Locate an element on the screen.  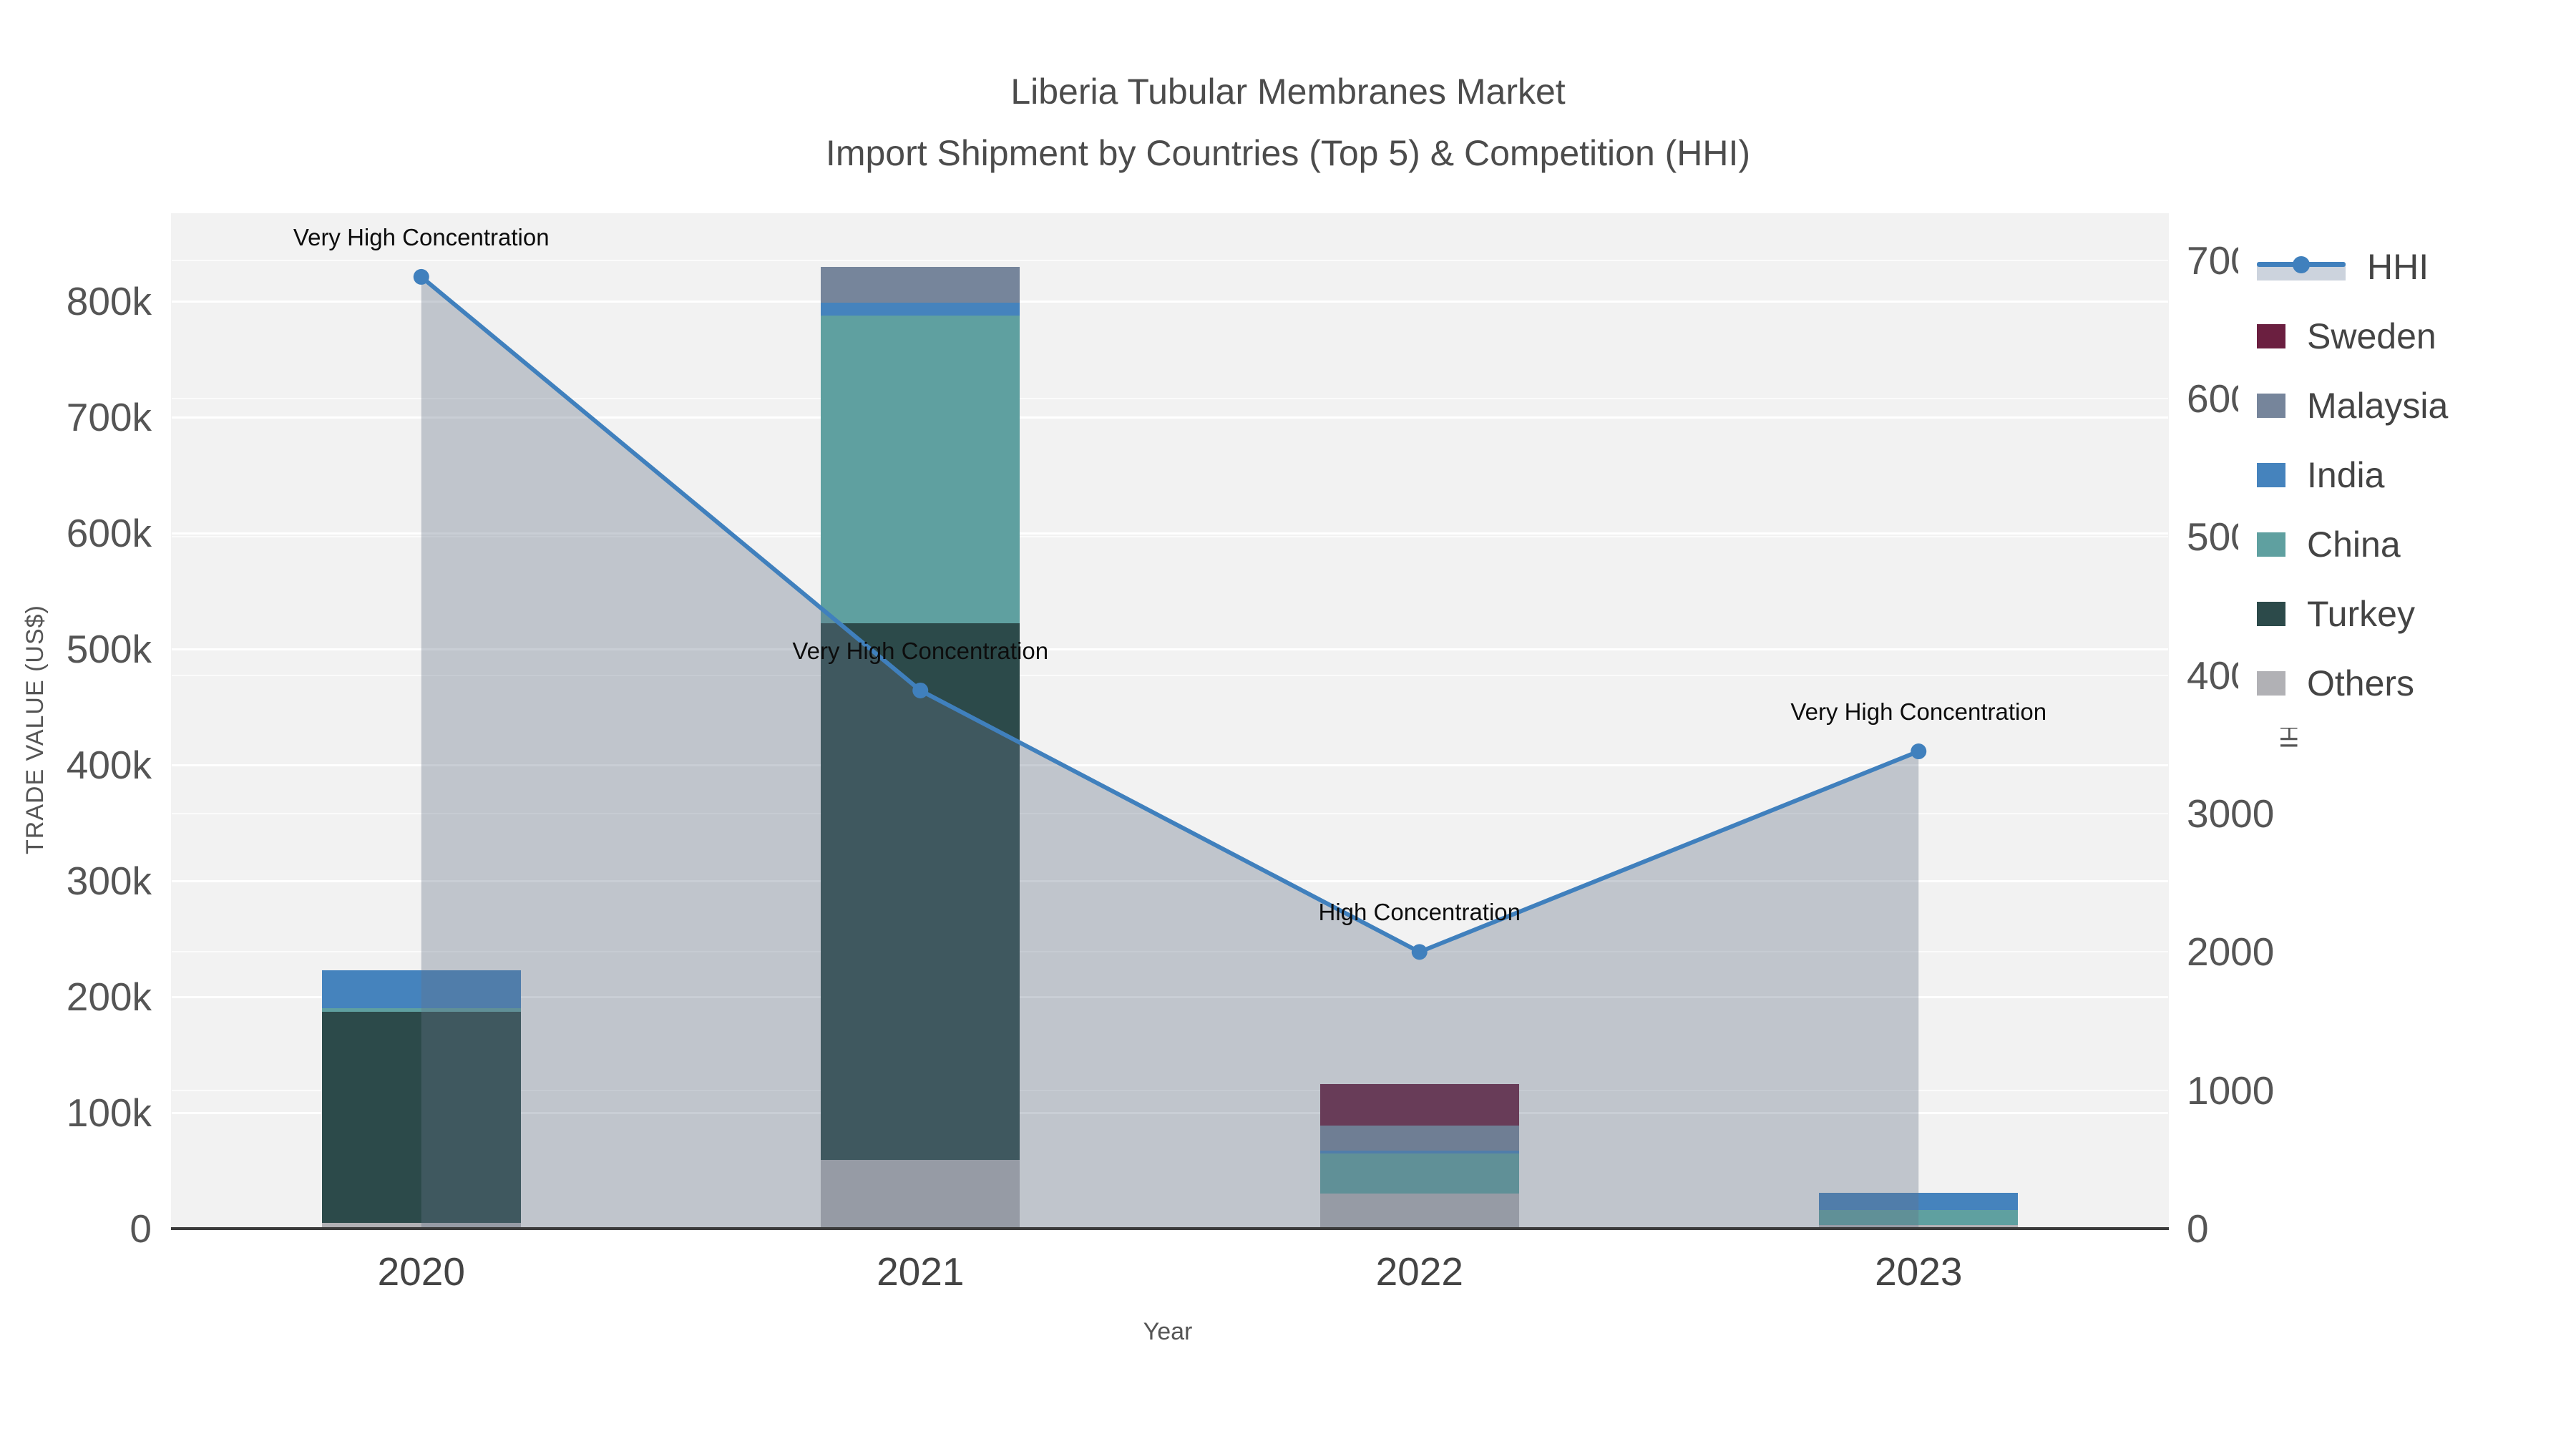
x-tick-2022: 2022 is located at coordinates (1419, 1271).